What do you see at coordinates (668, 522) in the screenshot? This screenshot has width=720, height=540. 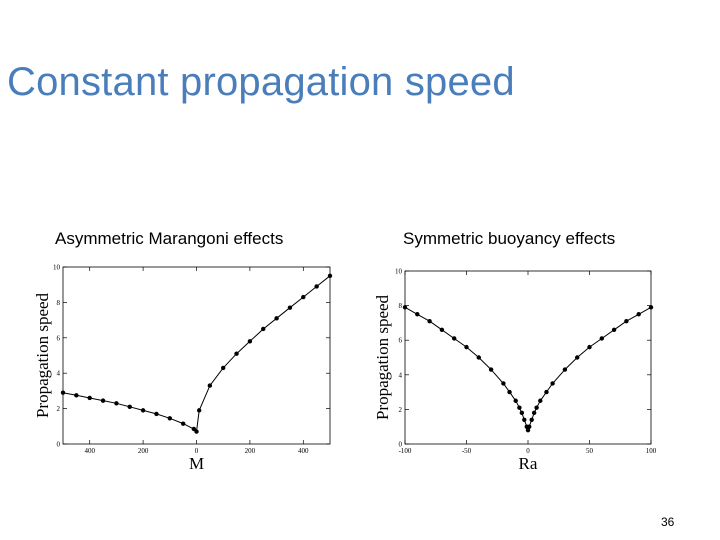 I see `slide-number: 36` at bounding box center [668, 522].